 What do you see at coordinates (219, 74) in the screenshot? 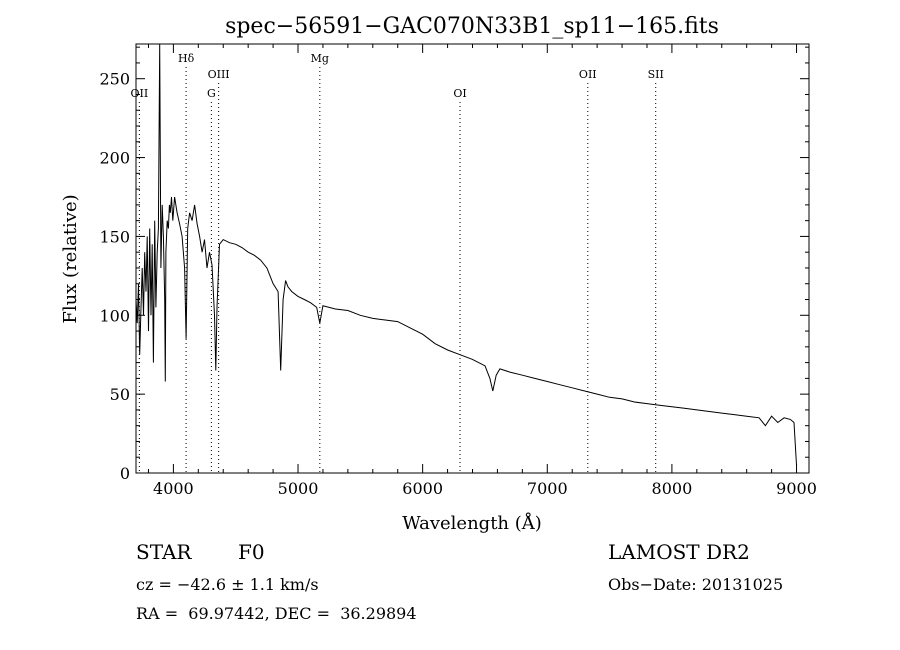
I see `line-marker-label: OIII` at bounding box center [219, 74].